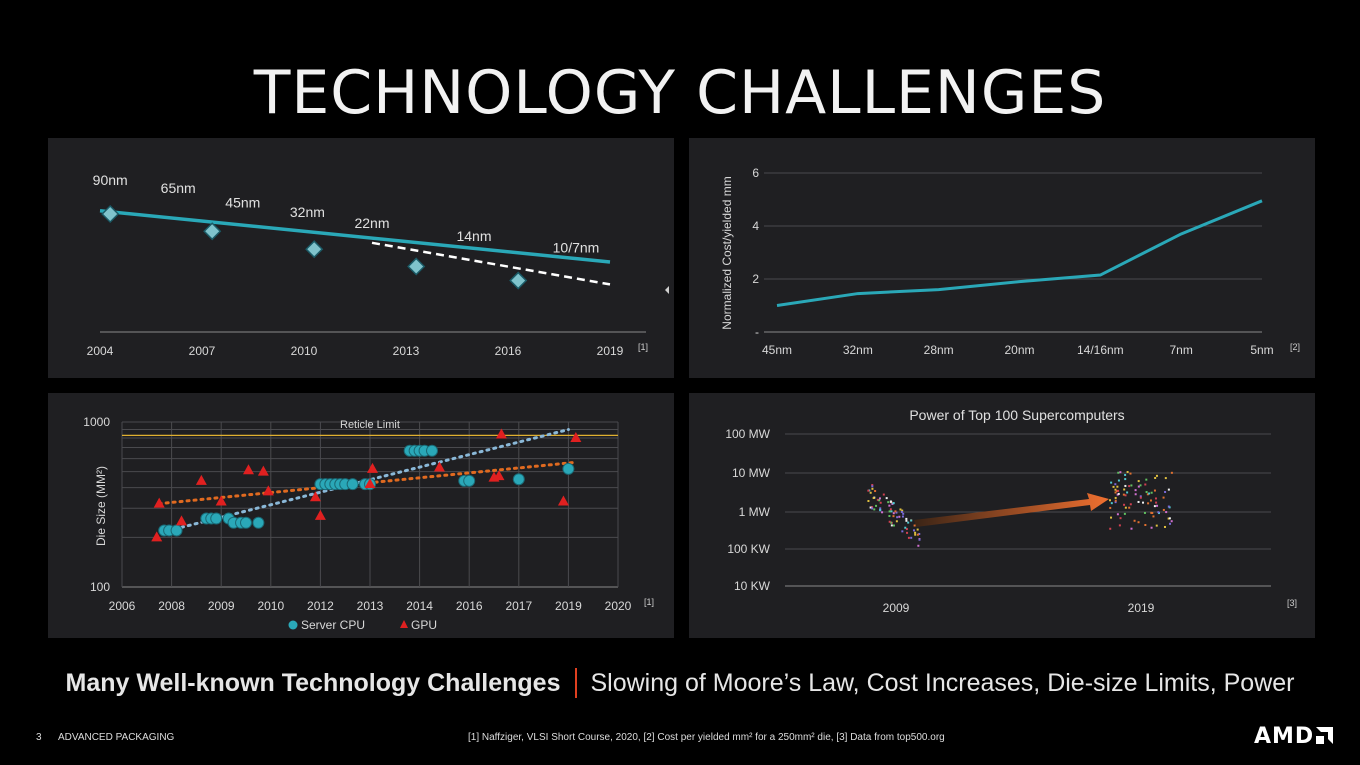  I want to click on x-tick-label: 20nm, so click(1019, 350).